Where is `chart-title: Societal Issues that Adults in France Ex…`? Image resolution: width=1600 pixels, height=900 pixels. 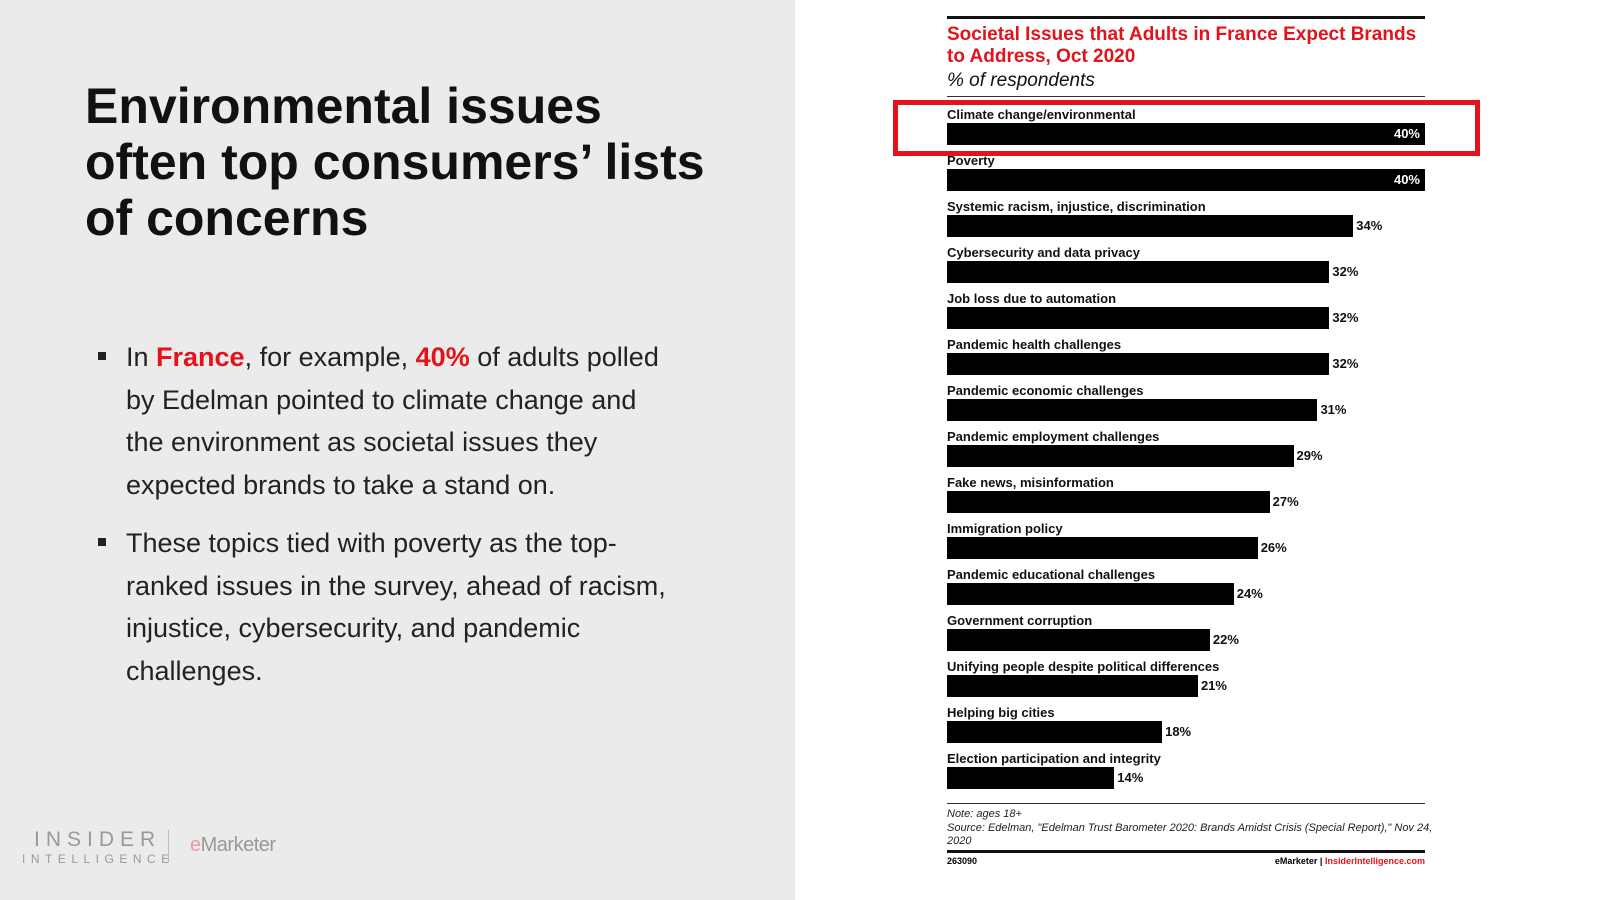
chart-title: Societal Issues that Adults in France Ex… is located at coordinates (1182, 45).